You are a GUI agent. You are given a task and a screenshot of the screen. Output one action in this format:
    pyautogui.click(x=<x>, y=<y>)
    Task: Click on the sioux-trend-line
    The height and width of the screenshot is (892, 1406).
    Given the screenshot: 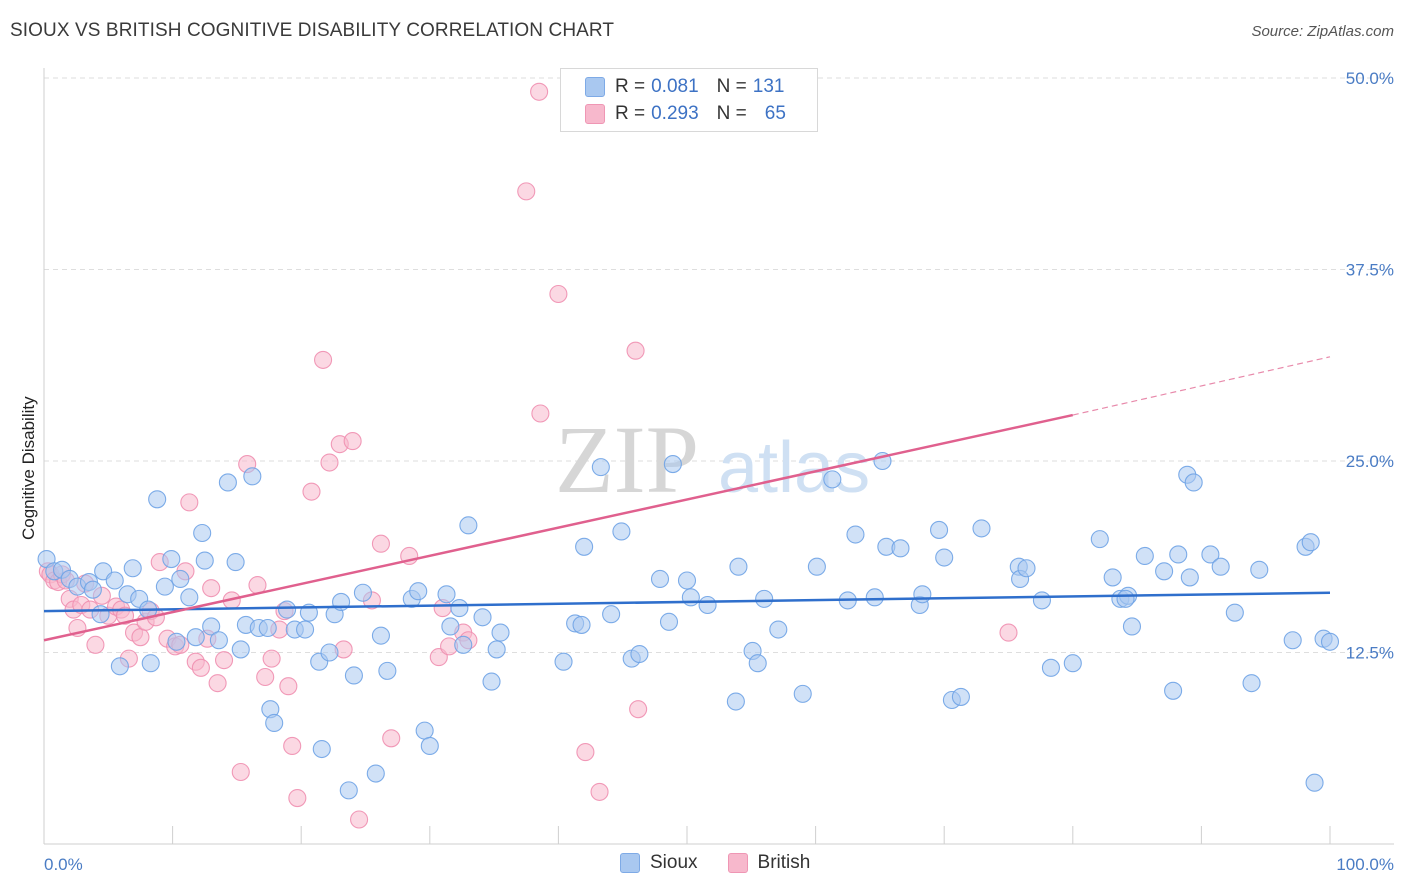 What is the action you would take?
    pyautogui.click(x=687, y=602)
    